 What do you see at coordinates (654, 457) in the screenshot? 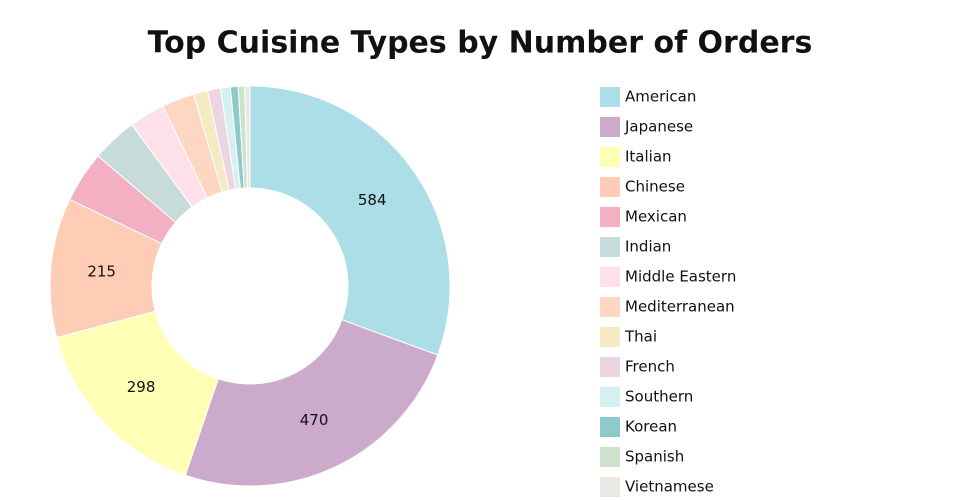
I see `legend-label: Spanish` at bounding box center [654, 457].